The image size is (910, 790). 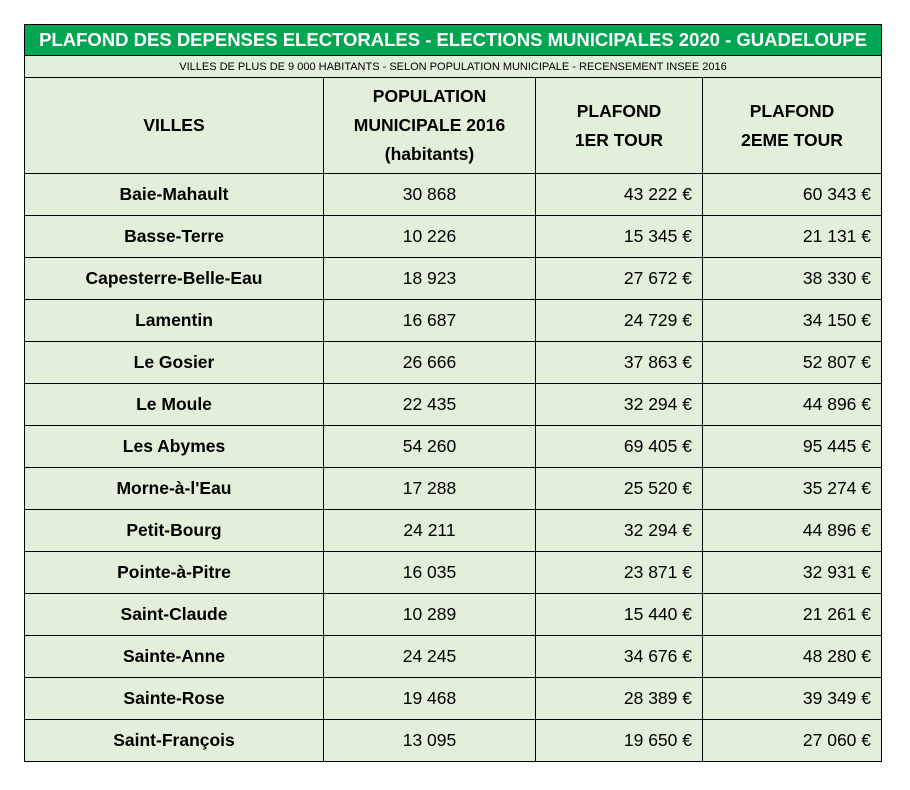 What do you see at coordinates (174, 362) in the screenshot?
I see `cell-ville: Le Gosier` at bounding box center [174, 362].